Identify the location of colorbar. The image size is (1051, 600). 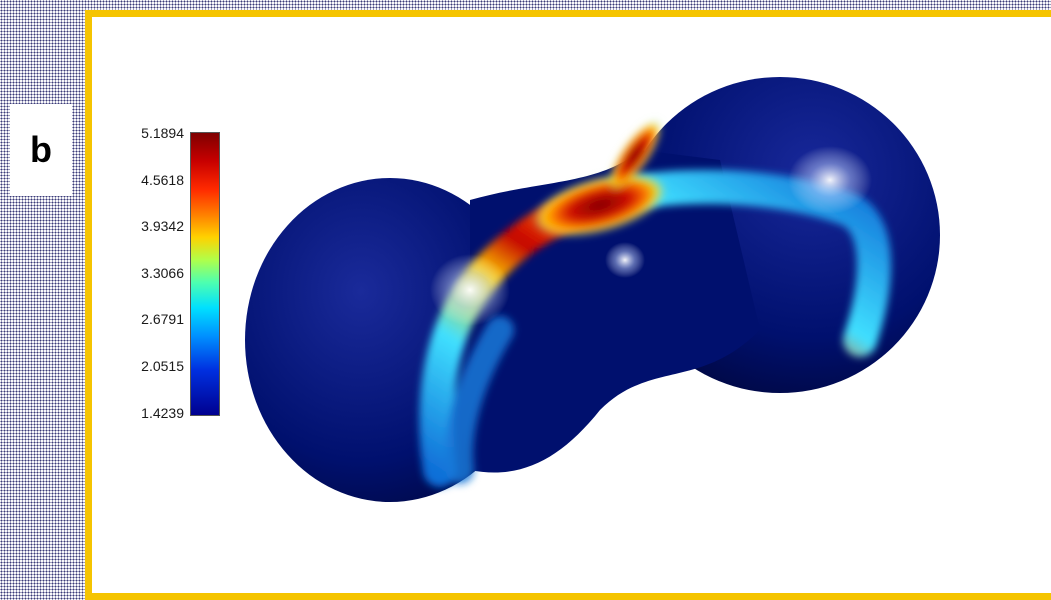
(205, 274).